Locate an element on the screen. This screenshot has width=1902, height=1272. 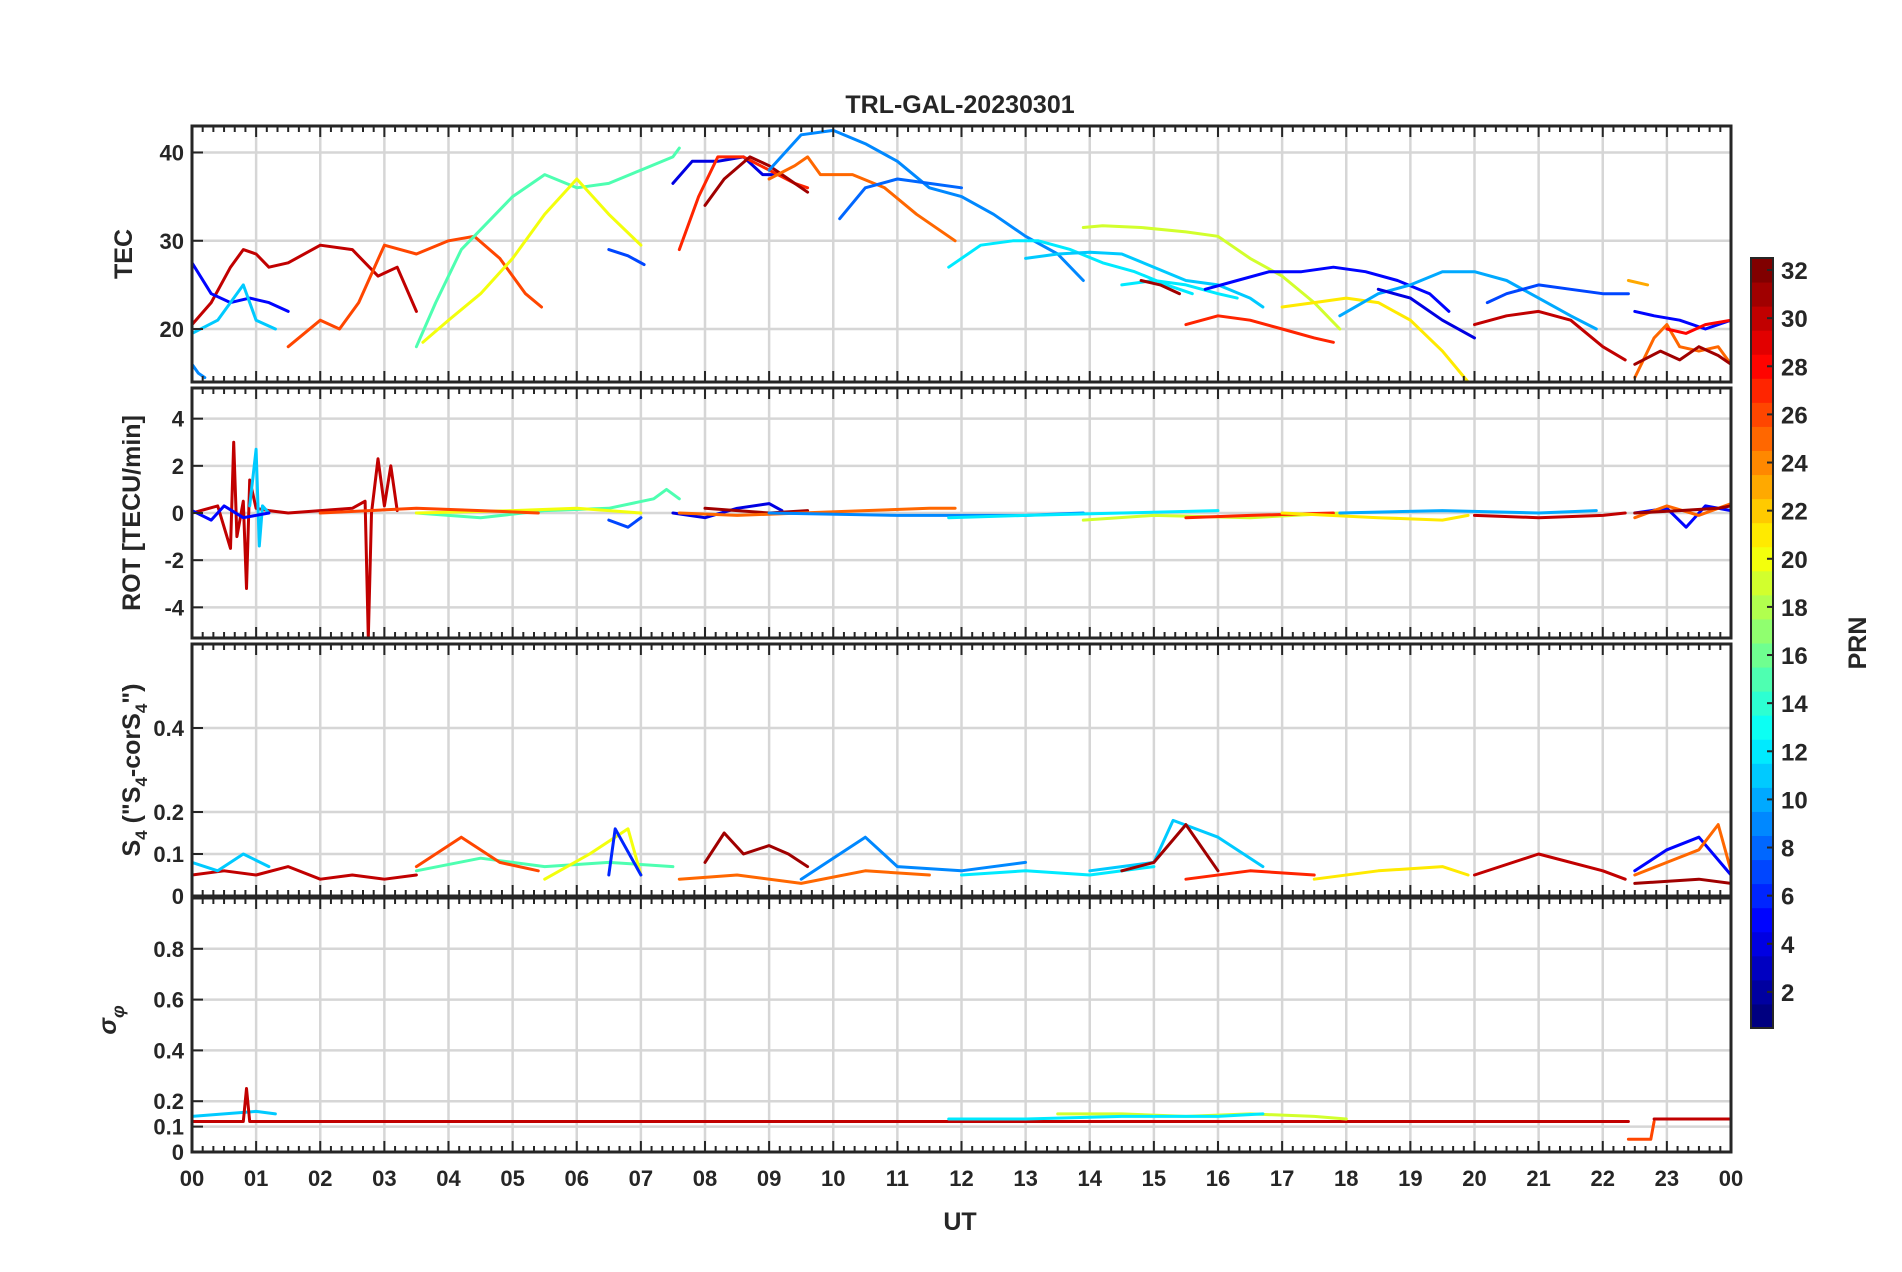
s4-y-tick-label: 0.4 is located at coordinates (168, 728).